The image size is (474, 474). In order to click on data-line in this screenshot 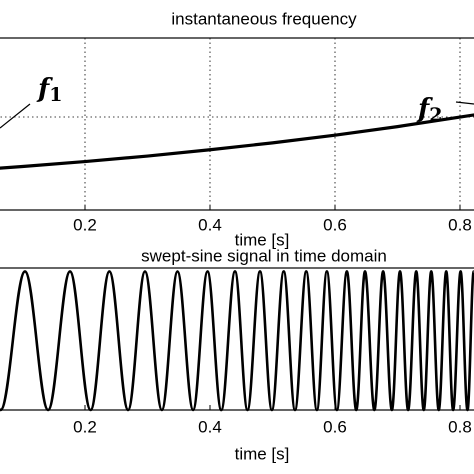, I will do `click(237, 141)`.